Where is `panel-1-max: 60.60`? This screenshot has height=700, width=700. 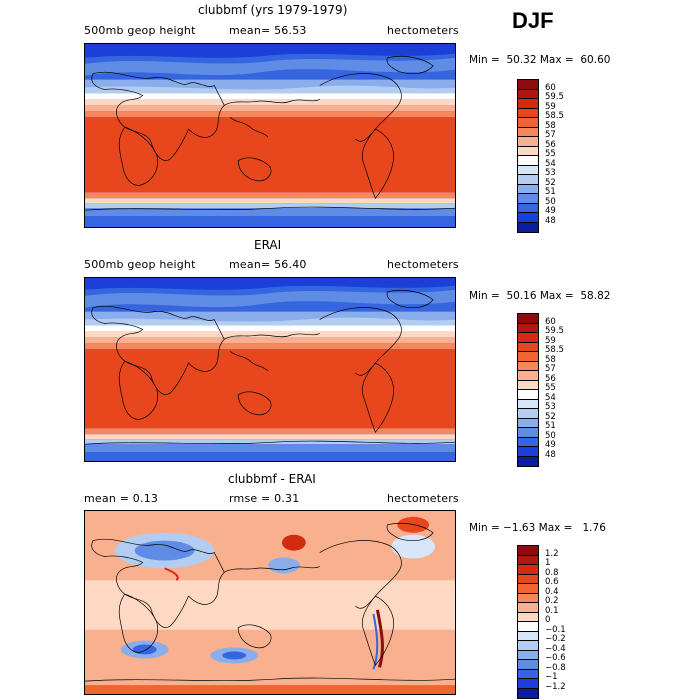
panel-1-max: 60.60 is located at coordinates (595, 60).